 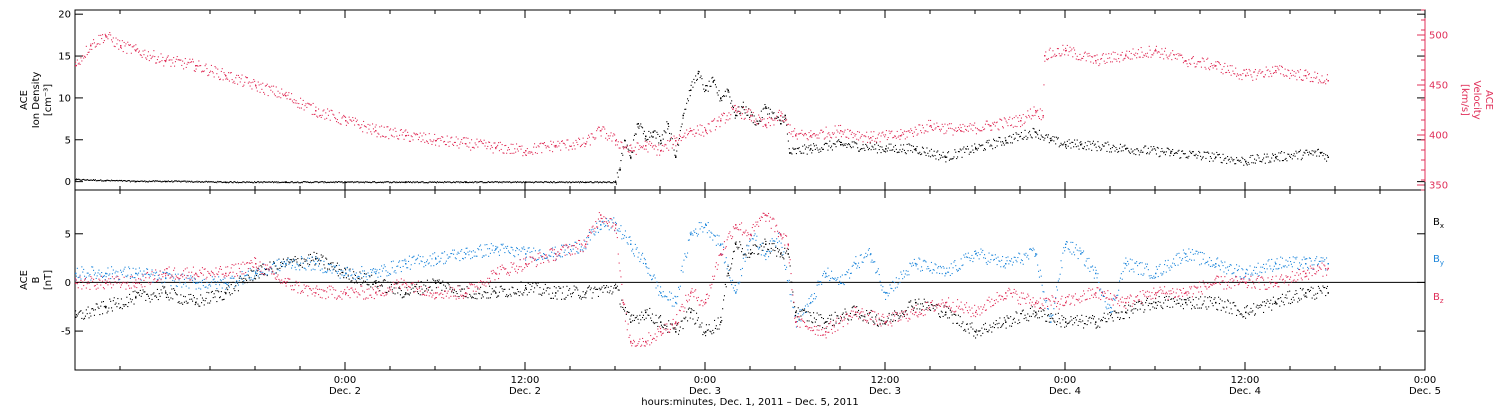 I want to click on mag-ytick-label: -5, so click(x=66, y=332).